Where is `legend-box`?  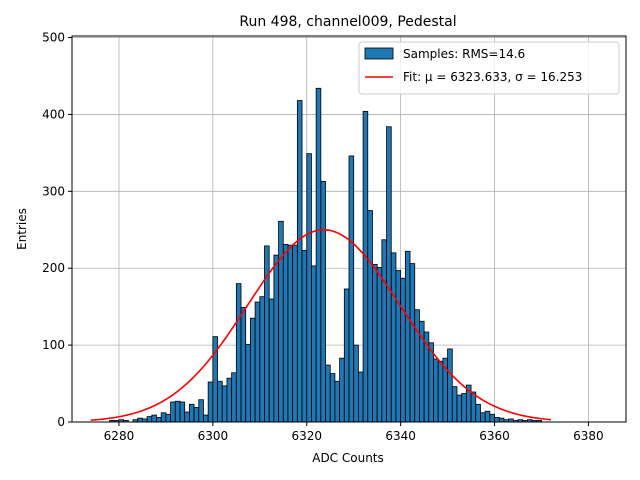
legend-box is located at coordinates (489, 68).